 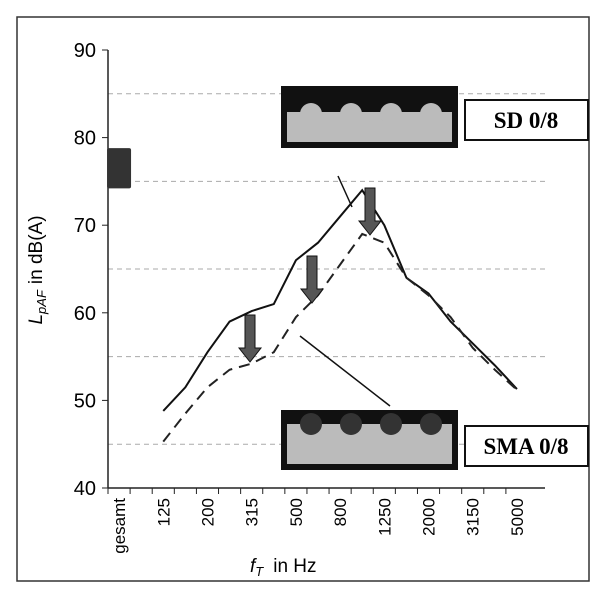 What do you see at coordinates (384, 517) in the screenshot?
I see `x-tick-label: 1250` at bounding box center [384, 517].